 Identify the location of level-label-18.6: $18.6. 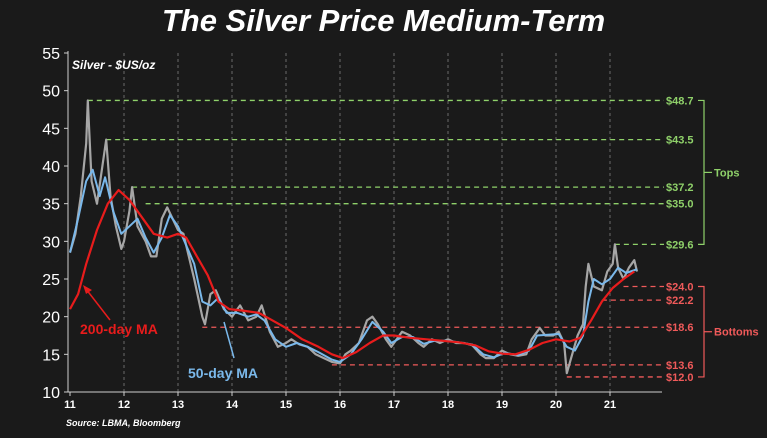
(680, 328).